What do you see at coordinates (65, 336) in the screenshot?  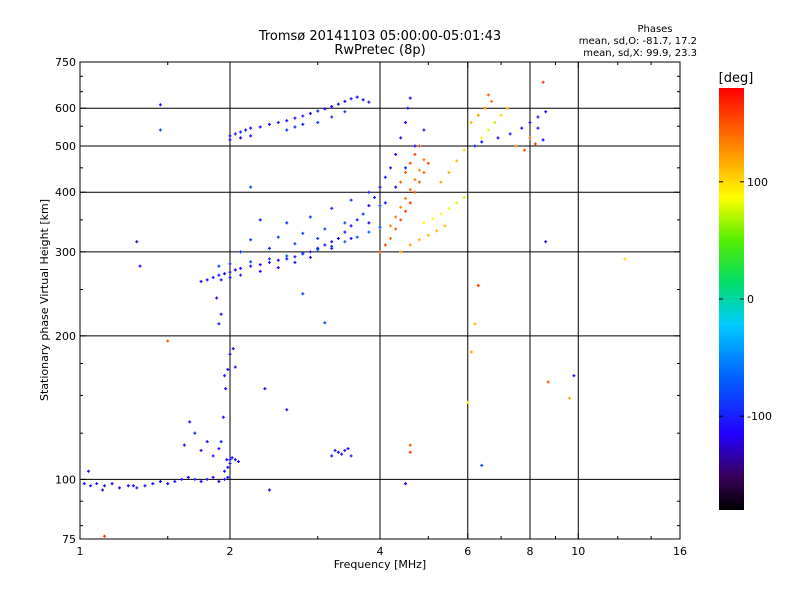 I see `y-tick-label: 200` at bounding box center [65, 336].